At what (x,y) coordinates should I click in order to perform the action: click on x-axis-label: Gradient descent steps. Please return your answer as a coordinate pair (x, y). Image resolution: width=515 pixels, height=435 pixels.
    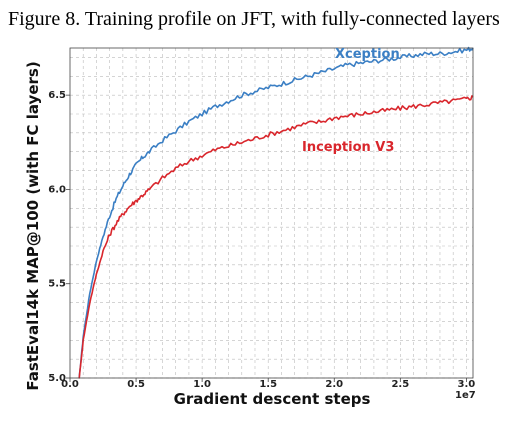
    Looking at the image, I should click on (272, 399).